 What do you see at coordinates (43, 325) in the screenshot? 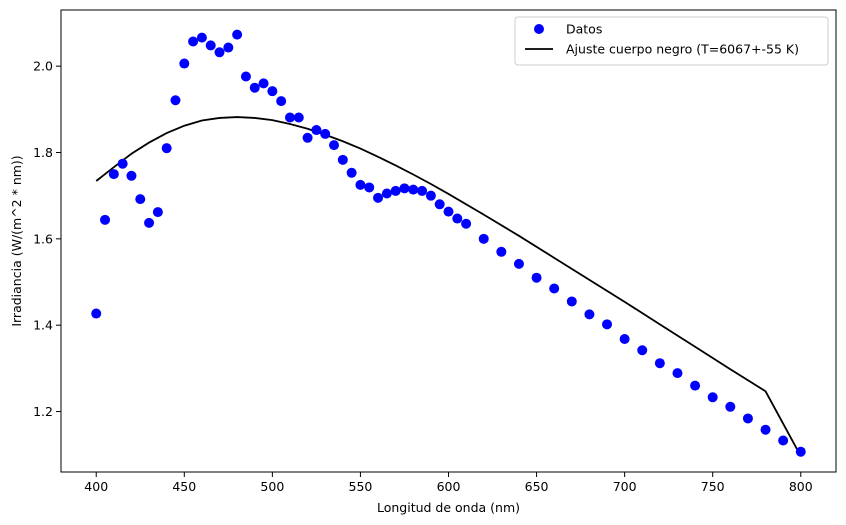
I see `y-tick-label: 1.4` at bounding box center [43, 325].